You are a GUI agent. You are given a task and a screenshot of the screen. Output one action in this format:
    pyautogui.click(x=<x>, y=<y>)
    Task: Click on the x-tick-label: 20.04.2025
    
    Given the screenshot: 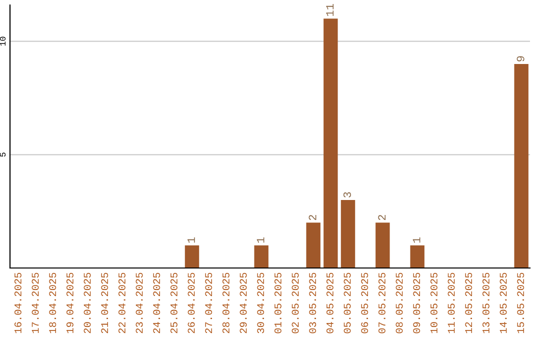 What is the action you would take?
    pyautogui.click(x=87, y=303)
    